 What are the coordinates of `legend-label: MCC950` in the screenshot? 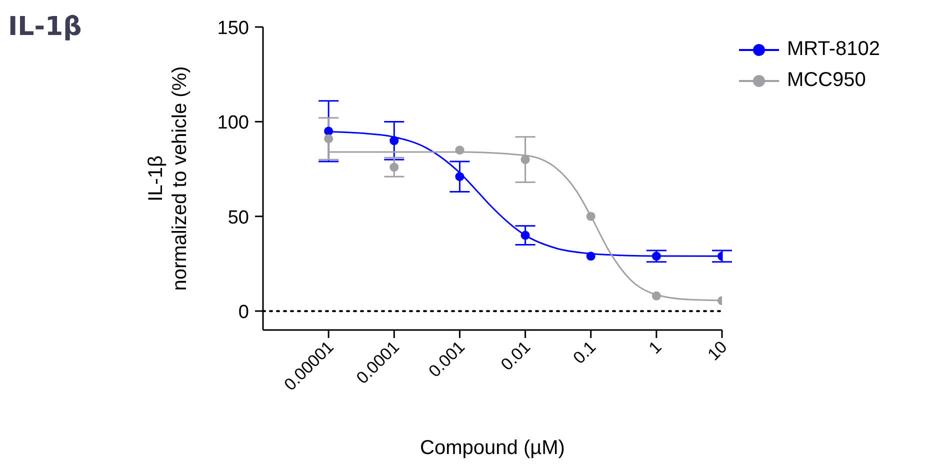 It's located at (826, 80).